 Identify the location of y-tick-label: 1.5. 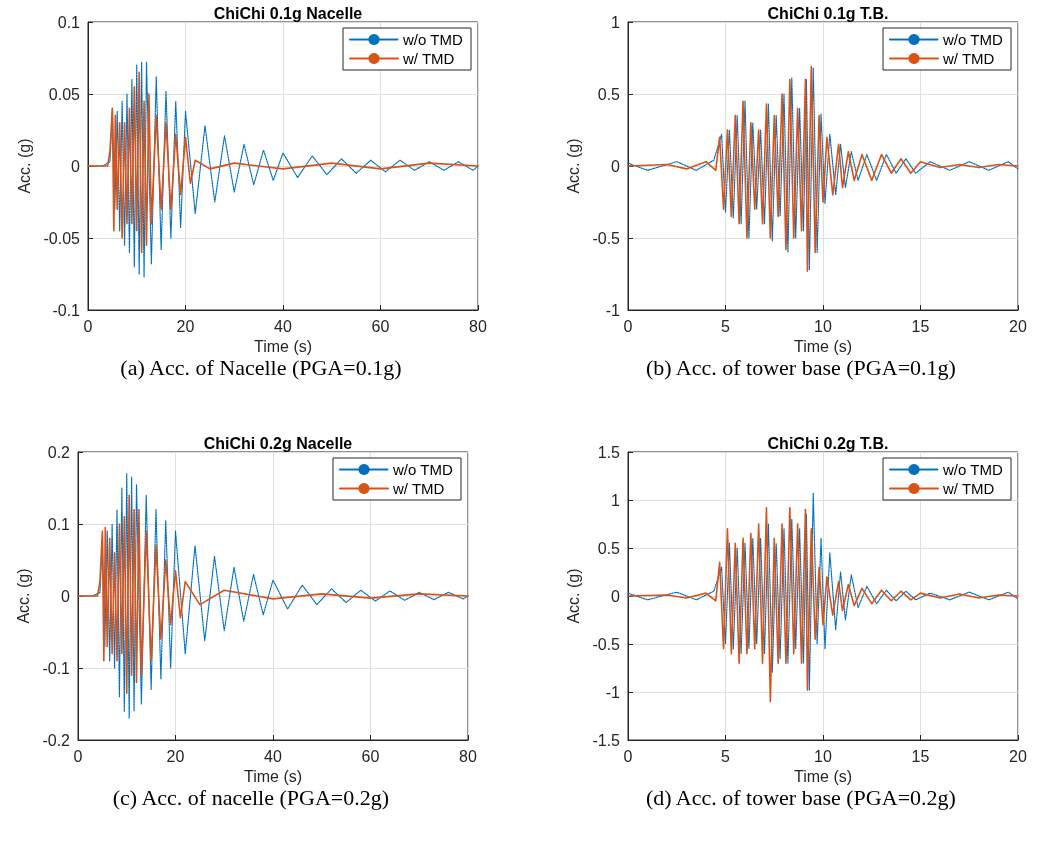
(609, 452).